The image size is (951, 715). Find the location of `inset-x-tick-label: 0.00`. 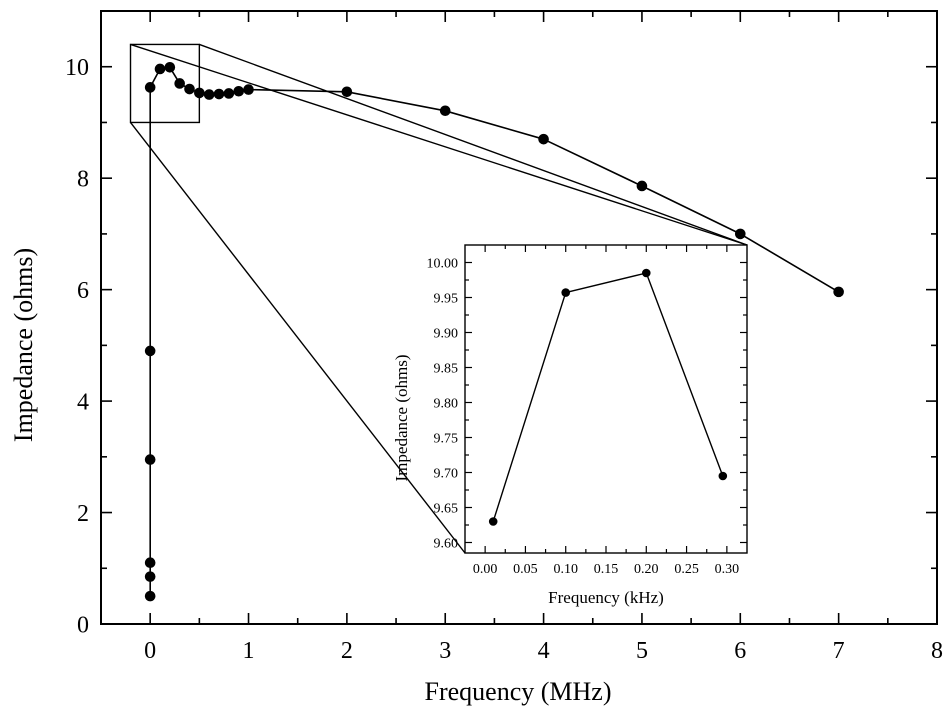

inset-x-tick-label: 0.00 is located at coordinates (485, 569).